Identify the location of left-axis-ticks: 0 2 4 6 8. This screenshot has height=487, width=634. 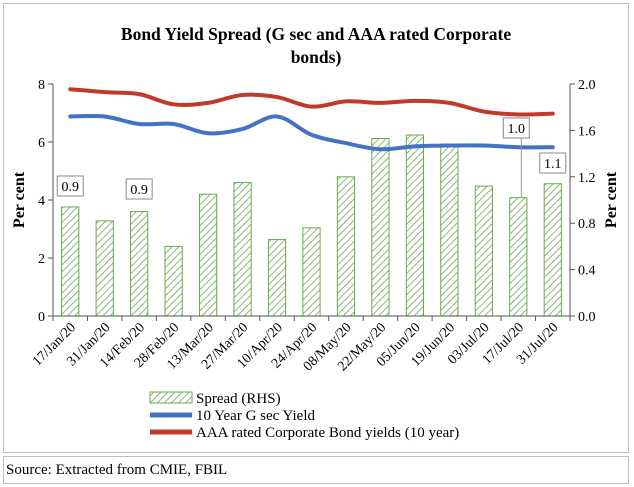
(45, 201).